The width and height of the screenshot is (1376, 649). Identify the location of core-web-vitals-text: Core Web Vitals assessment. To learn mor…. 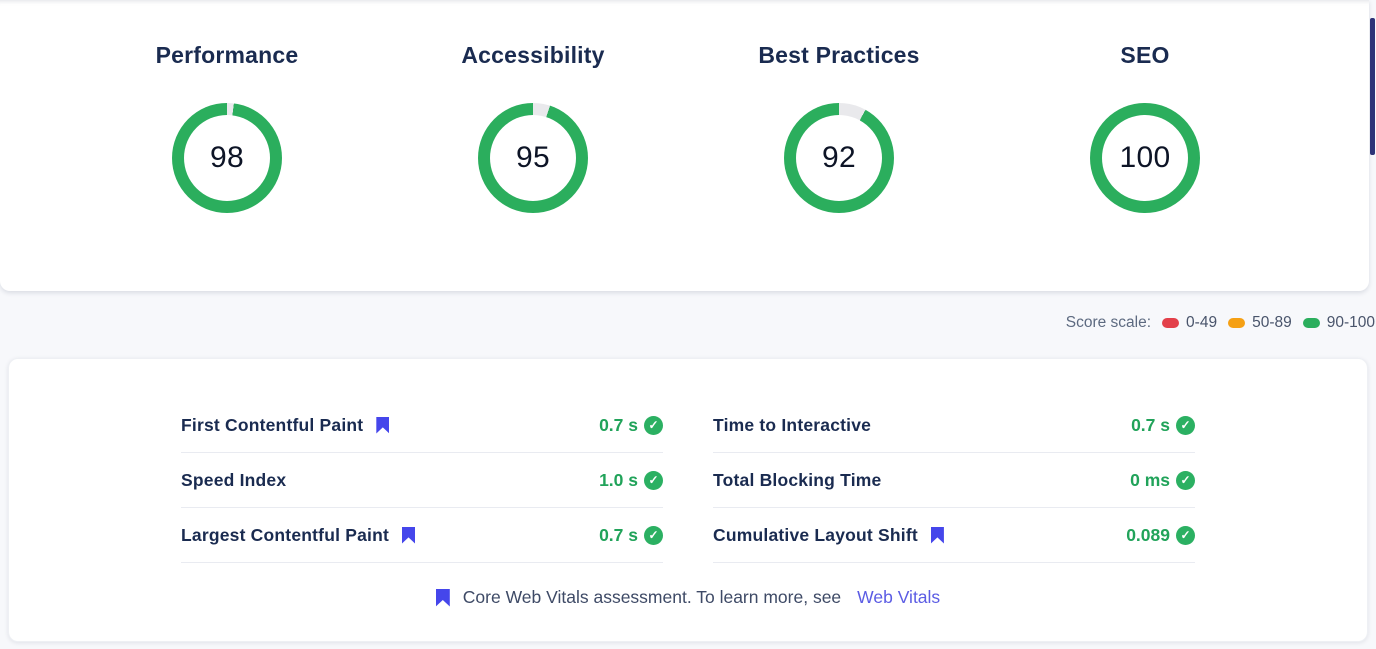
(652, 597).